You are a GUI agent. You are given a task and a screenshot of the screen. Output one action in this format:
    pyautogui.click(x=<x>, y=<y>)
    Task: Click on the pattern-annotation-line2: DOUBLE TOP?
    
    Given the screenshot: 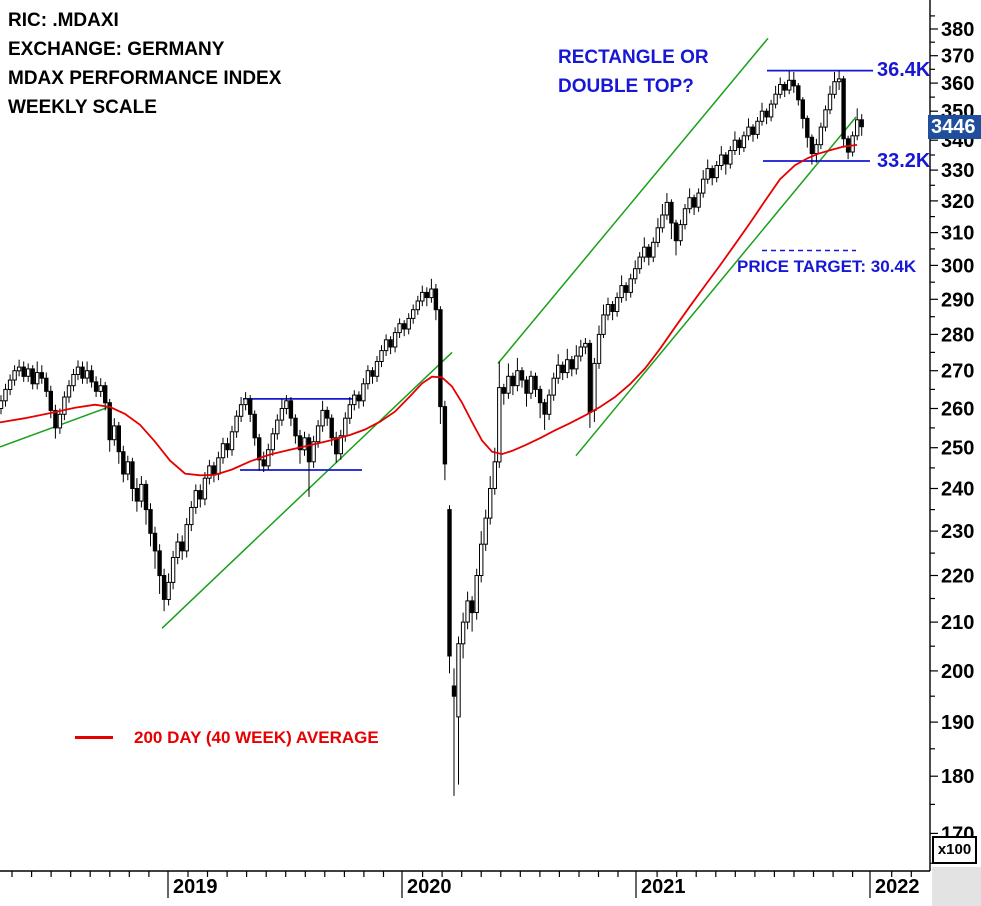 What is the action you would take?
    pyautogui.click(x=626, y=86)
    